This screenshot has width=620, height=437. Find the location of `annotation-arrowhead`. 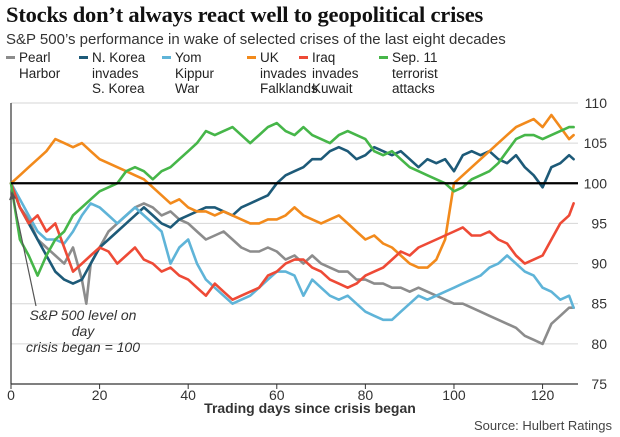

annotation-arrowhead is located at coordinates (12, 196).